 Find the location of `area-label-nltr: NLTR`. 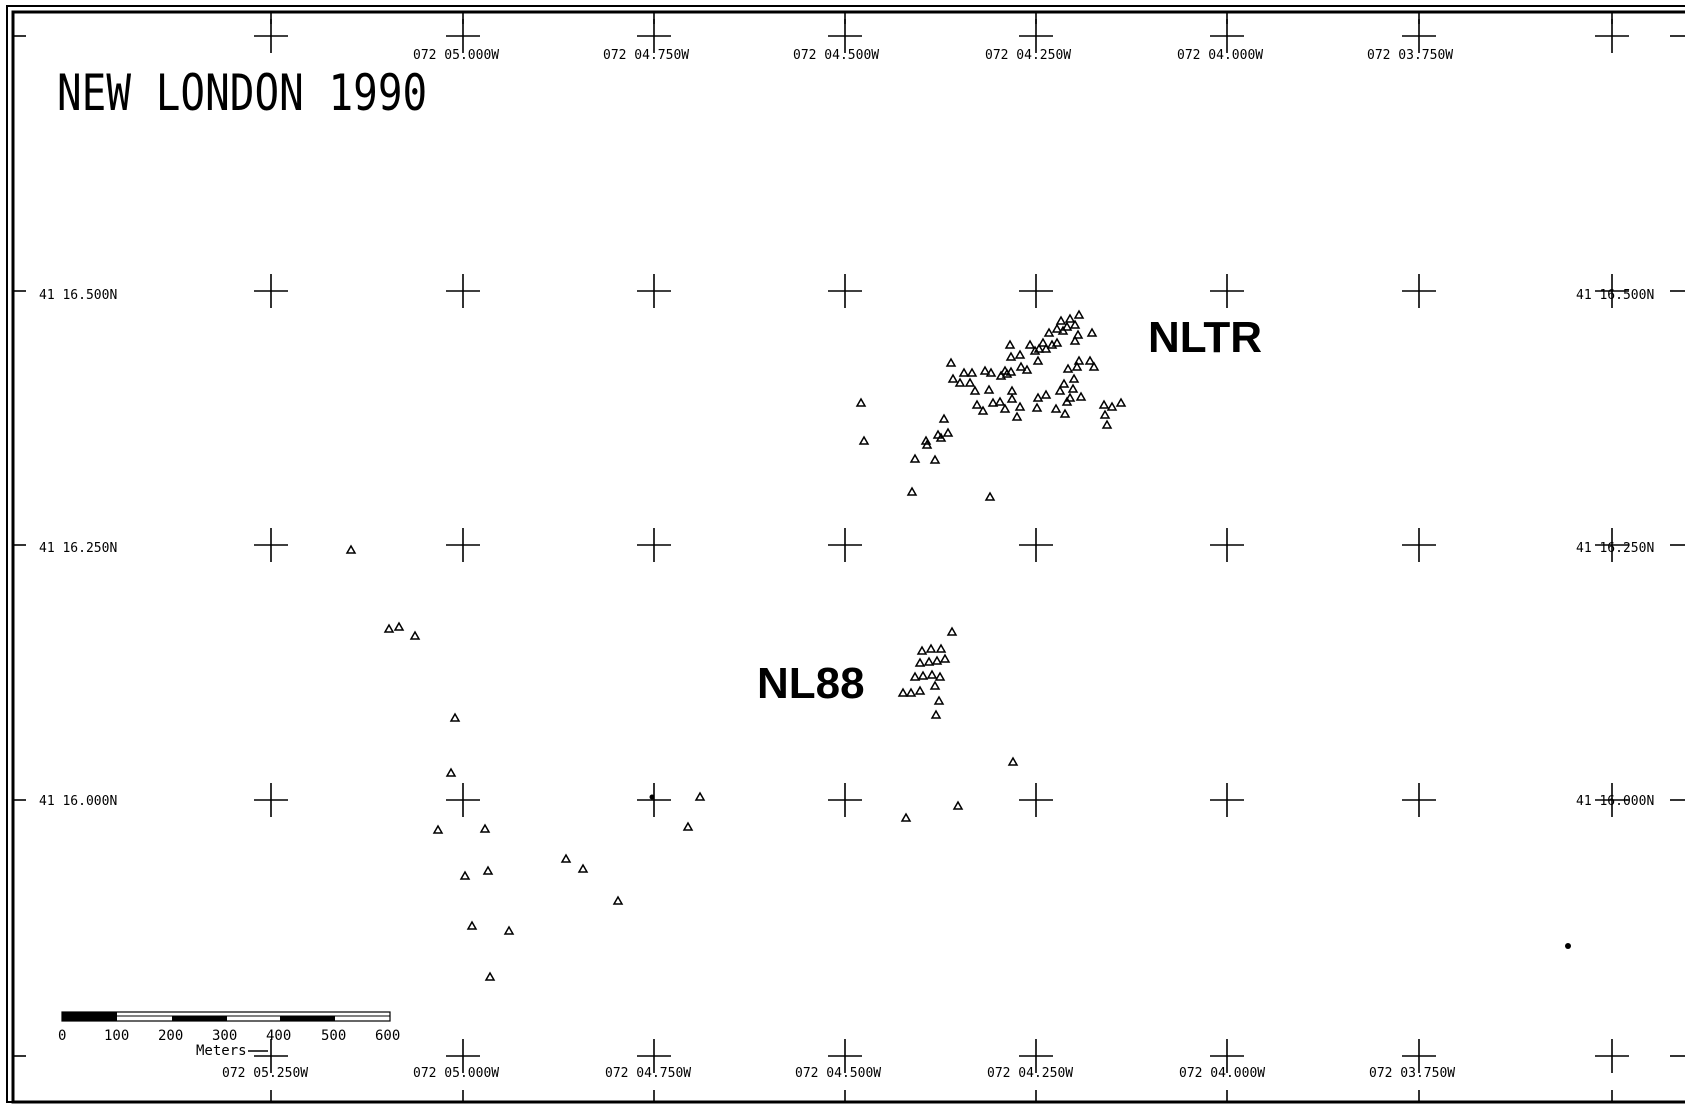

area-label-nltr: NLTR is located at coordinates (1205, 337).